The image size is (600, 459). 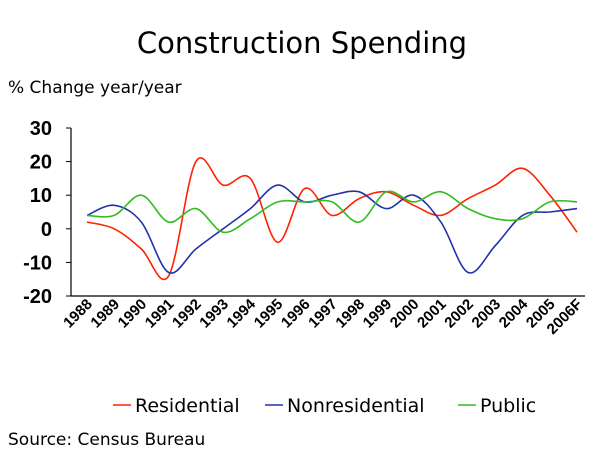 I want to click on x-tick-label: 1995, so click(x=269, y=314).